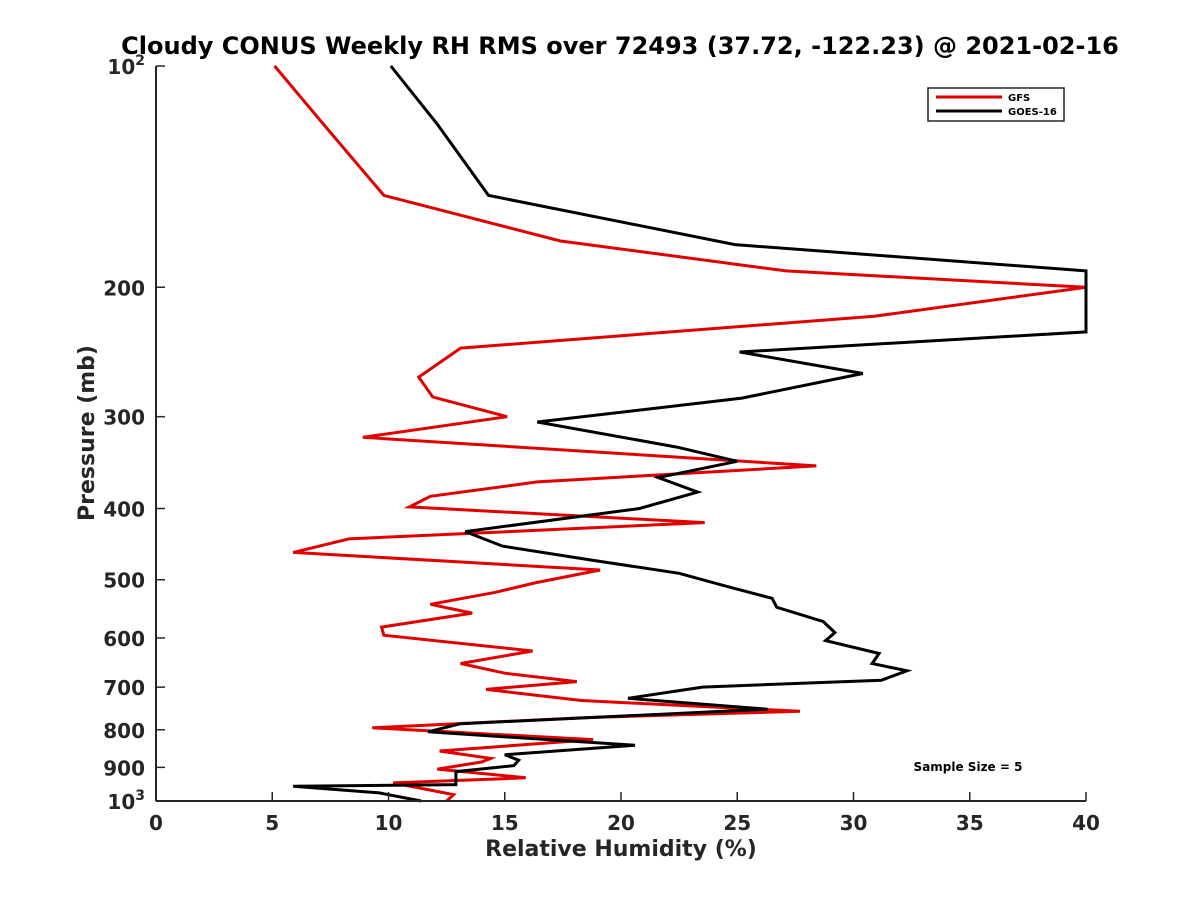 This screenshot has height=900, width=1200. What do you see at coordinates (1086, 823) in the screenshot?
I see `x-tick-label: 40` at bounding box center [1086, 823].